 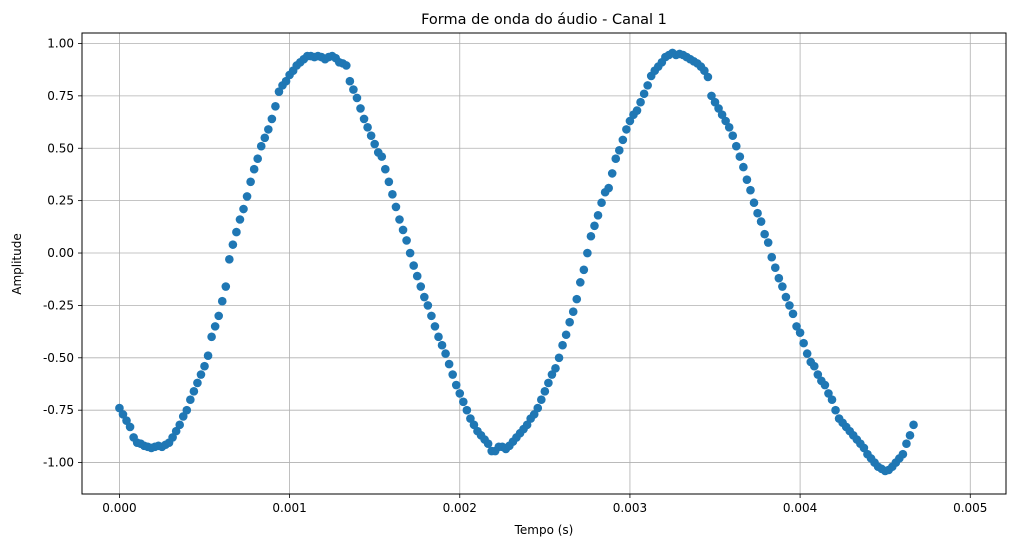 What do you see at coordinates (800, 508) in the screenshot?
I see `x-tick-label: 0.004` at bounding box center [800, 508].